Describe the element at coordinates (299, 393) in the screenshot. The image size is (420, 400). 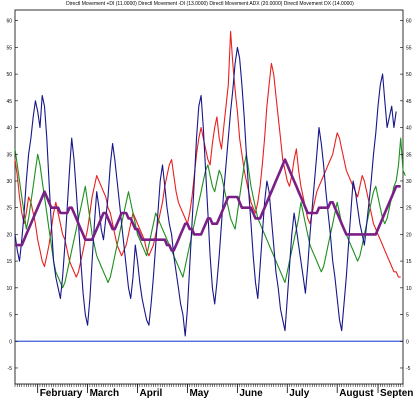
I see `x-tick-label: July` at that location.